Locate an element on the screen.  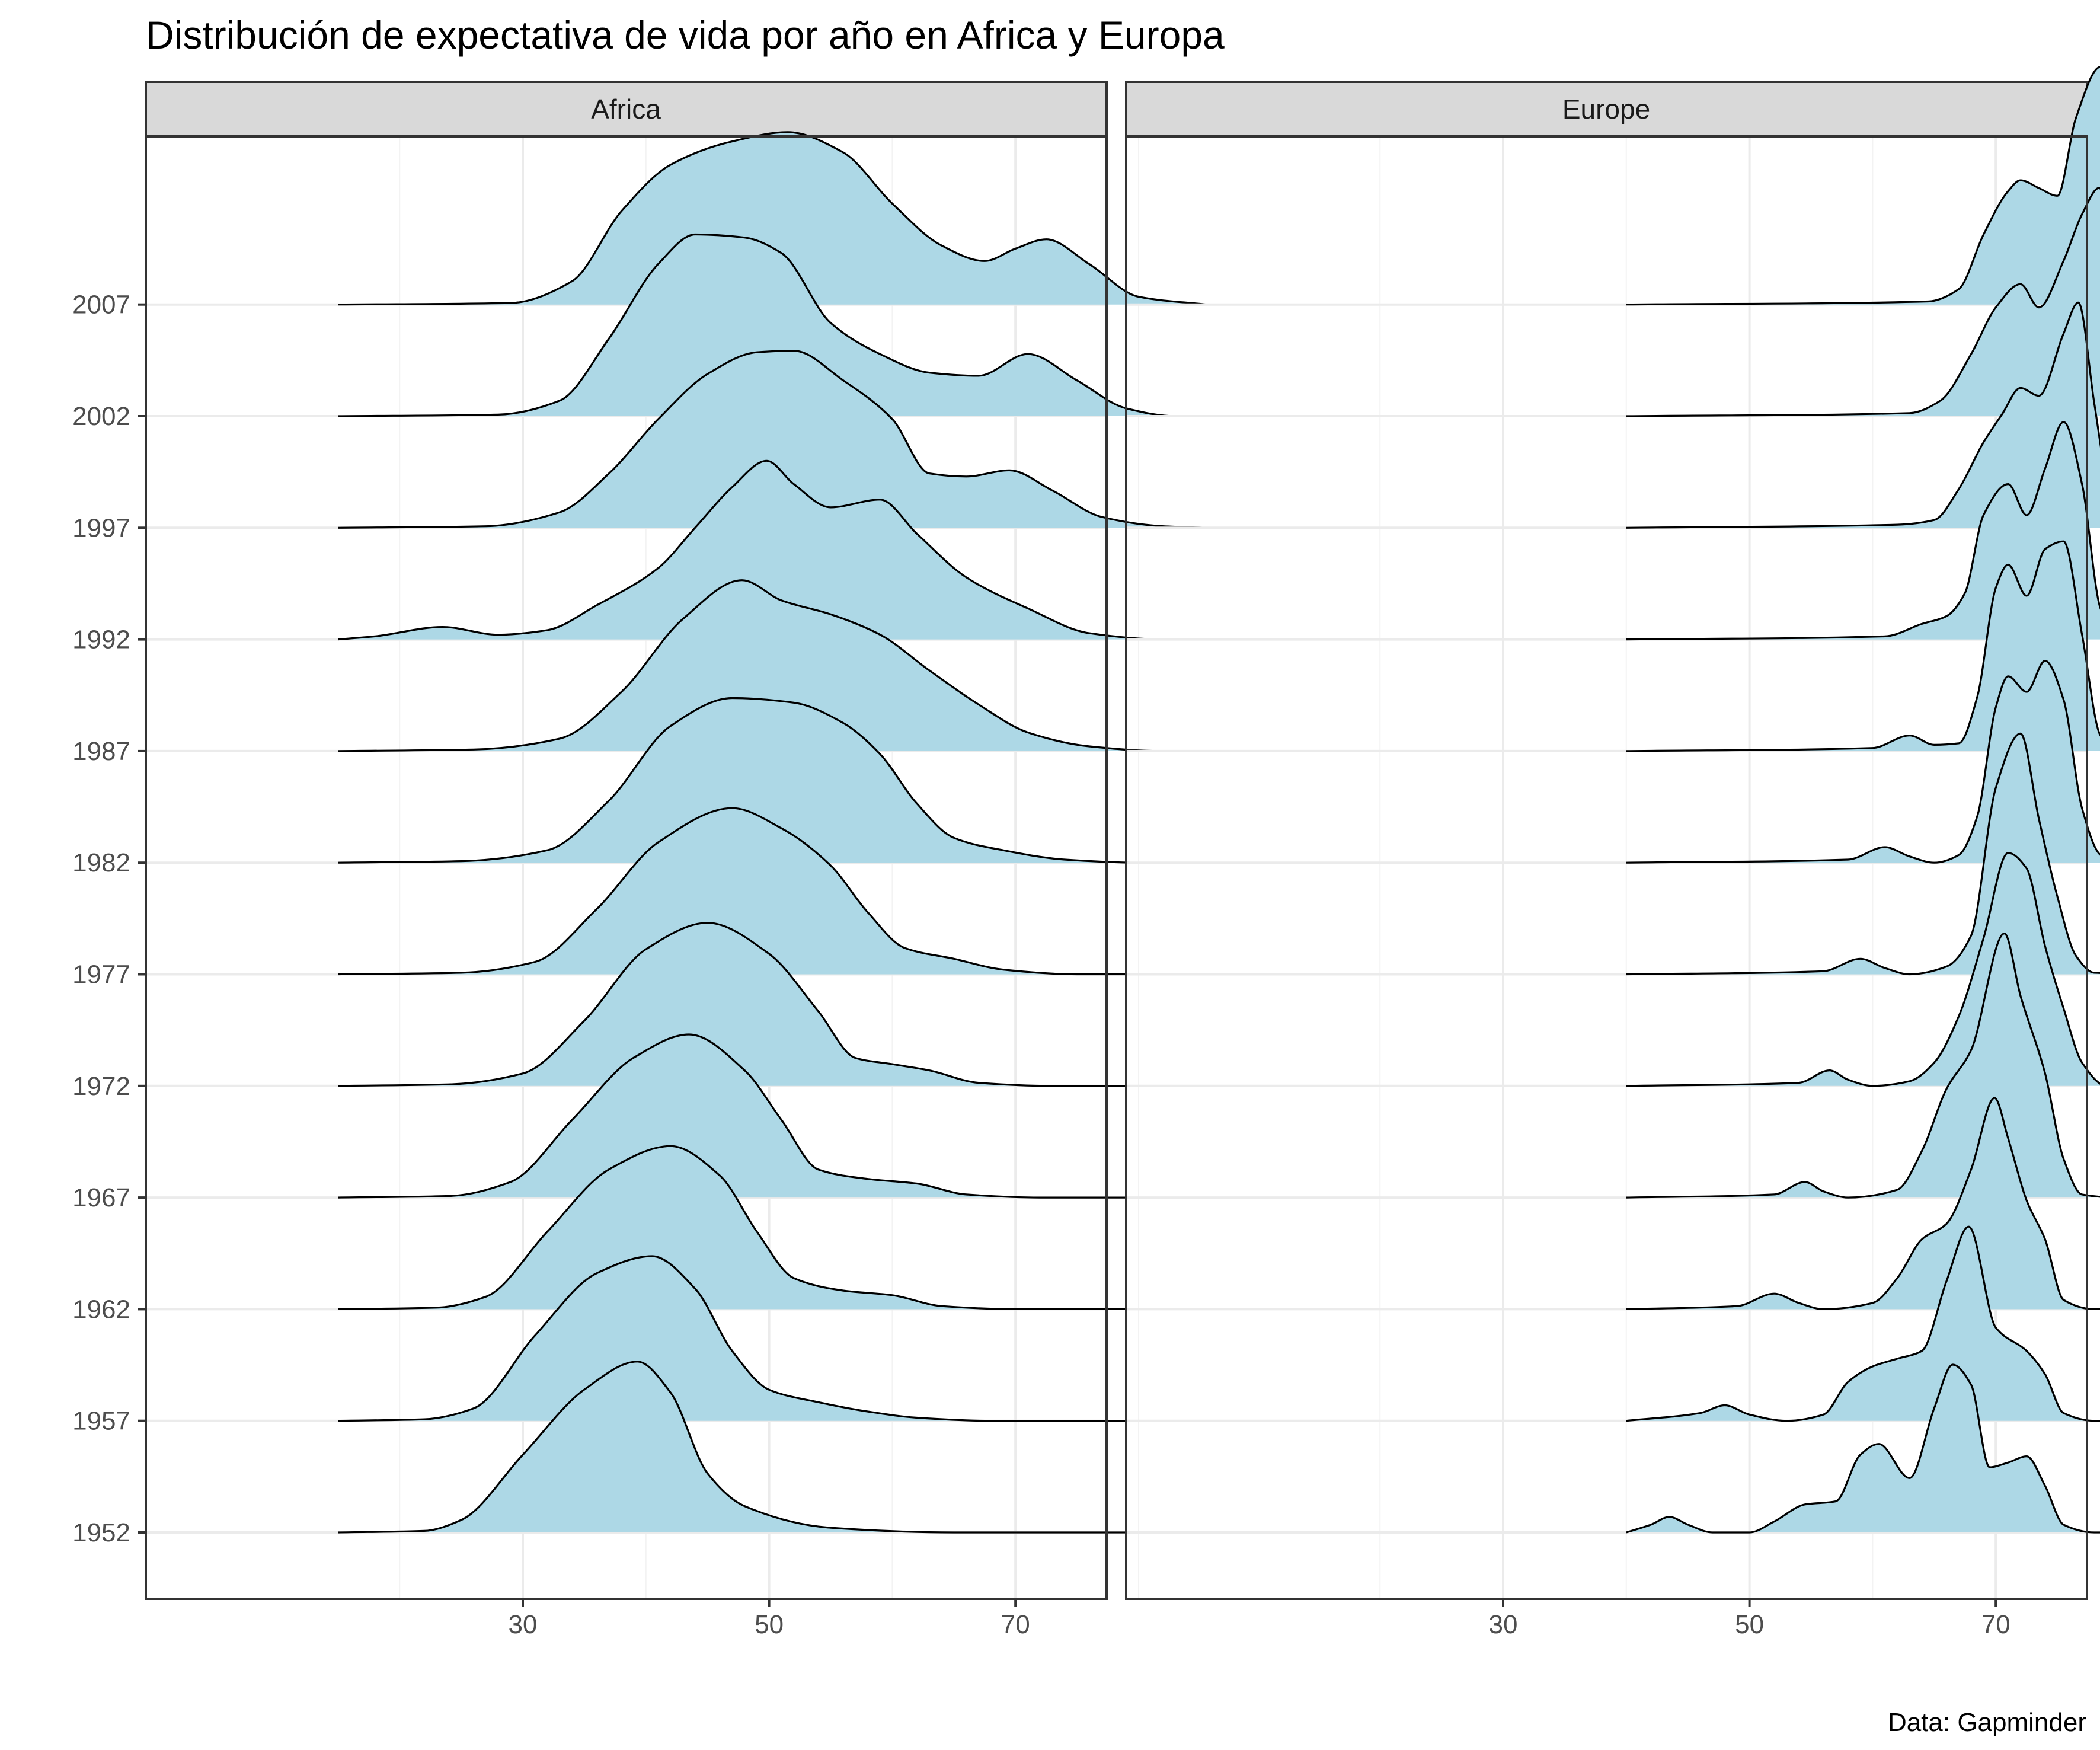
y-tick-label: 1982 is located at coordinates (101, 862).